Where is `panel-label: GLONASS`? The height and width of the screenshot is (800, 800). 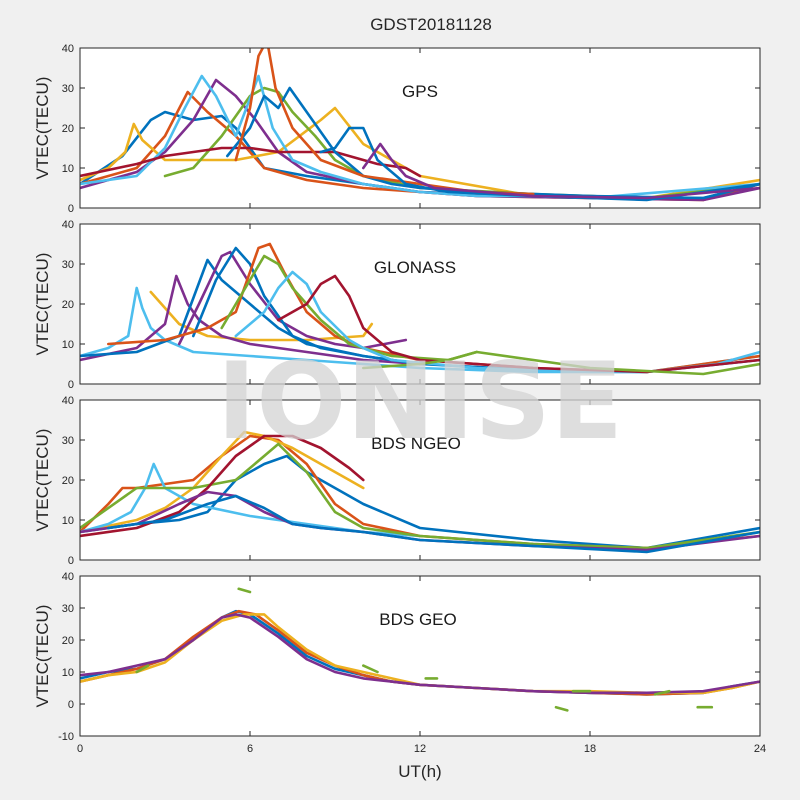
panel-label: GLONASS is located at coordinates (415, 267).